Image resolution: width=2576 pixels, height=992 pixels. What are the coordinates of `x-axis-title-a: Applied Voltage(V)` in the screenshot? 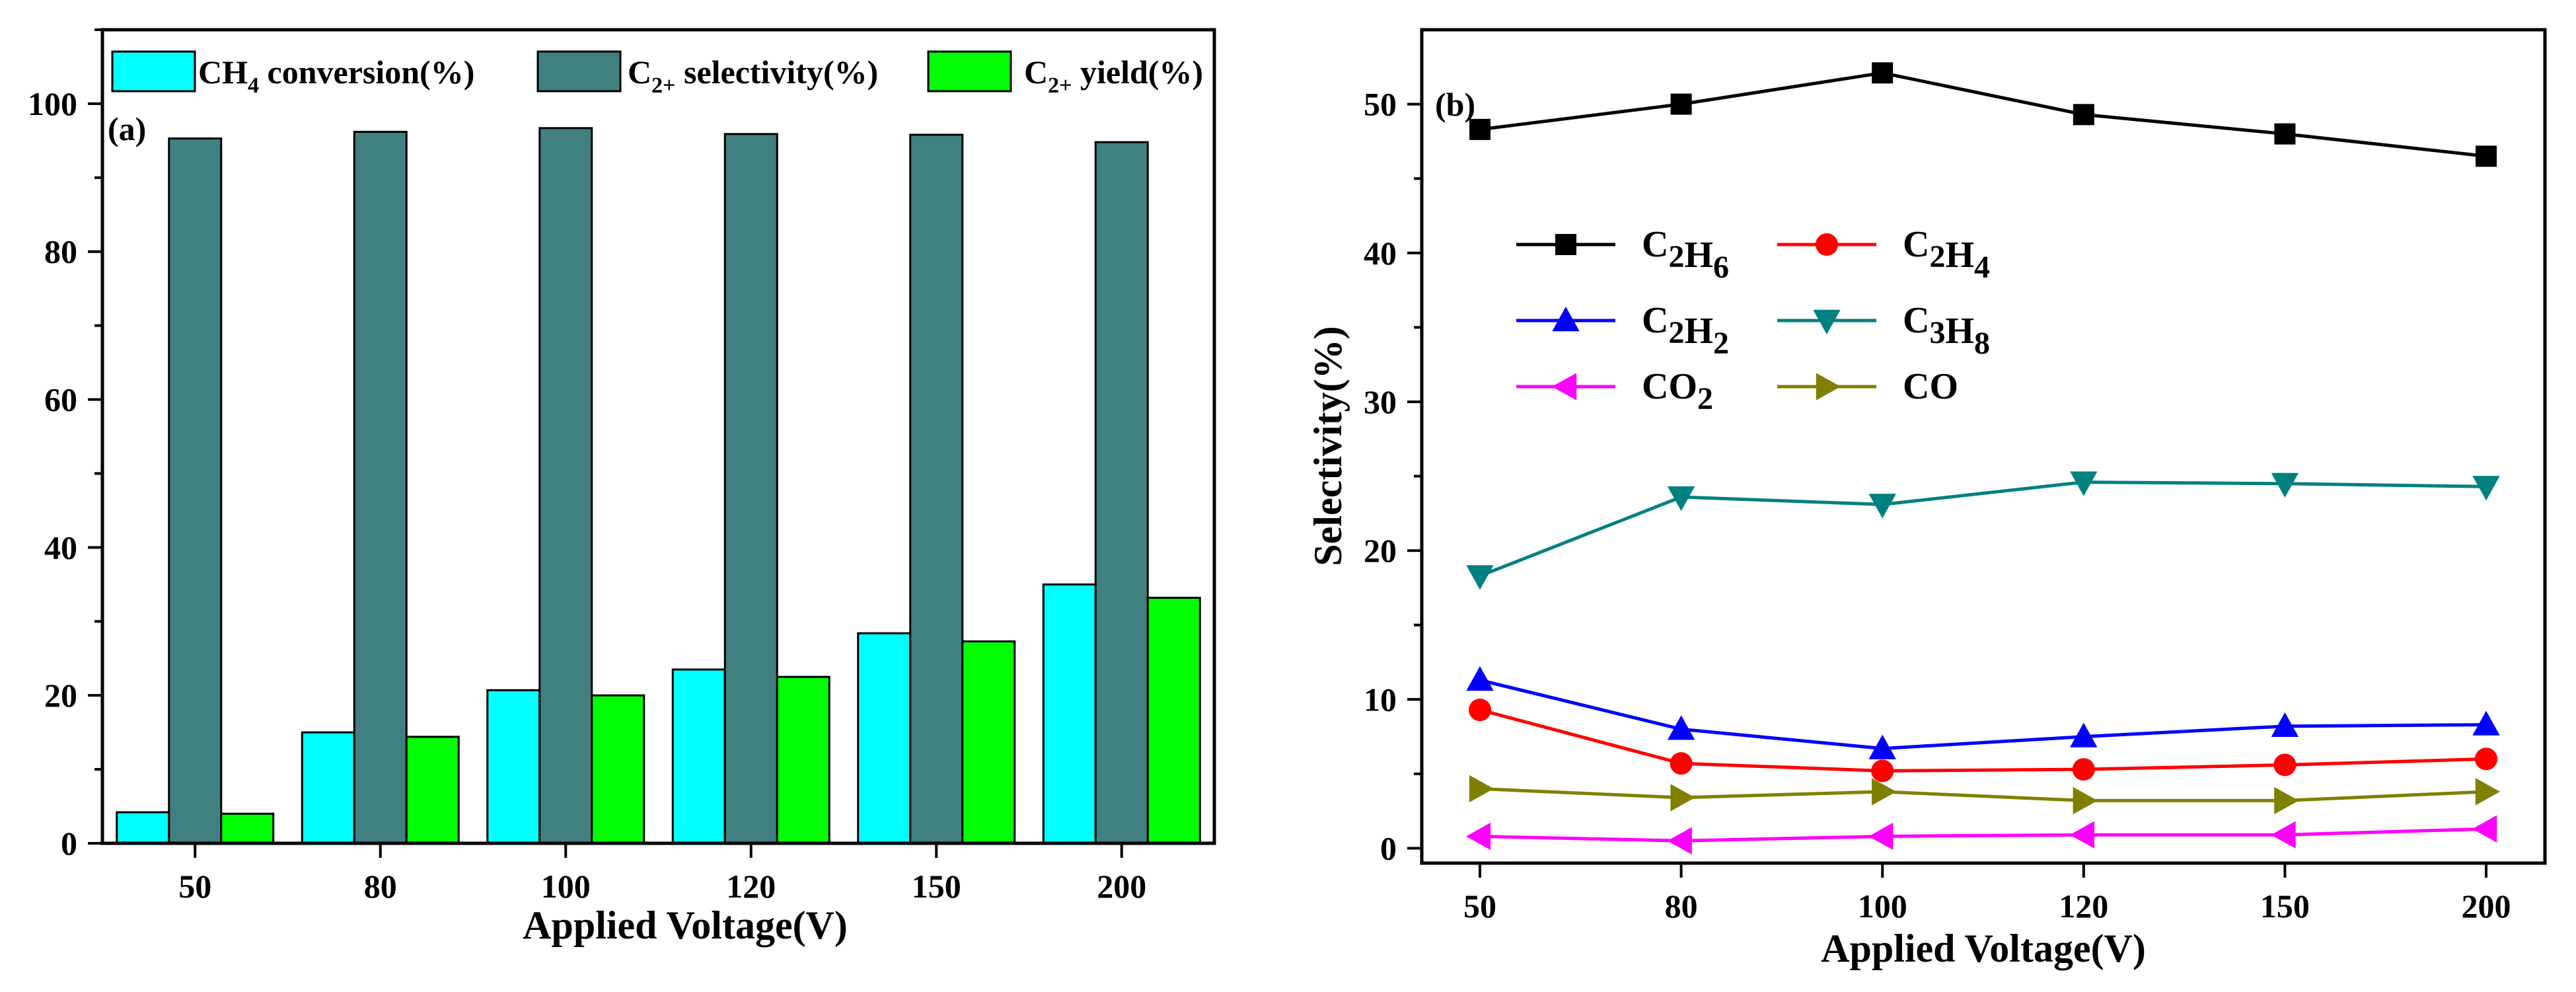 It's located at (685, 925).